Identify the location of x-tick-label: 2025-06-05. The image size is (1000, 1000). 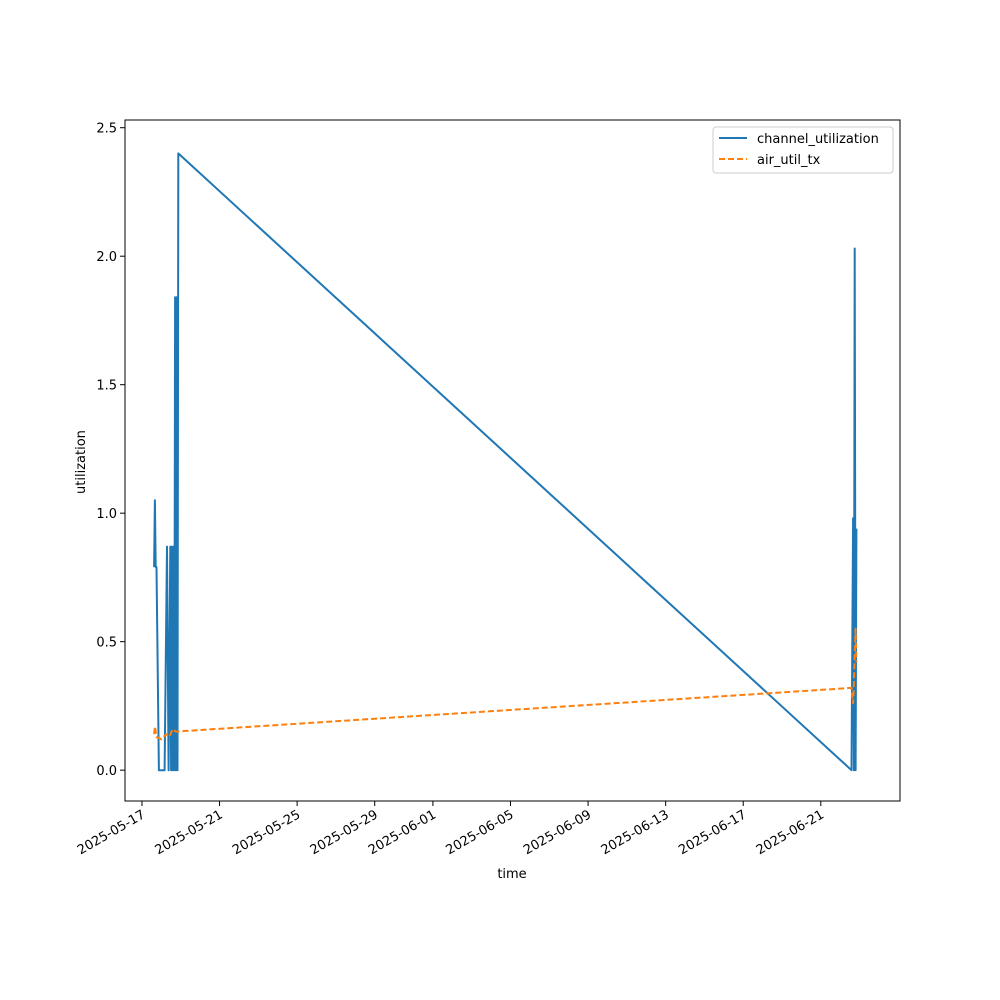
(480, 832).